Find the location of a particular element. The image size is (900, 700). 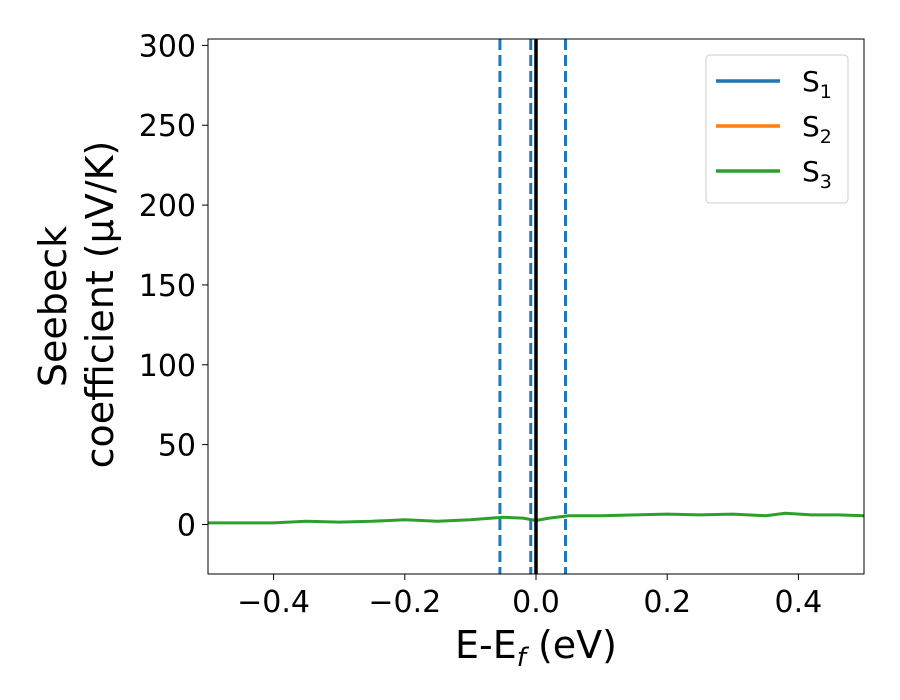

legend-box is located at coordinates (777, 129).